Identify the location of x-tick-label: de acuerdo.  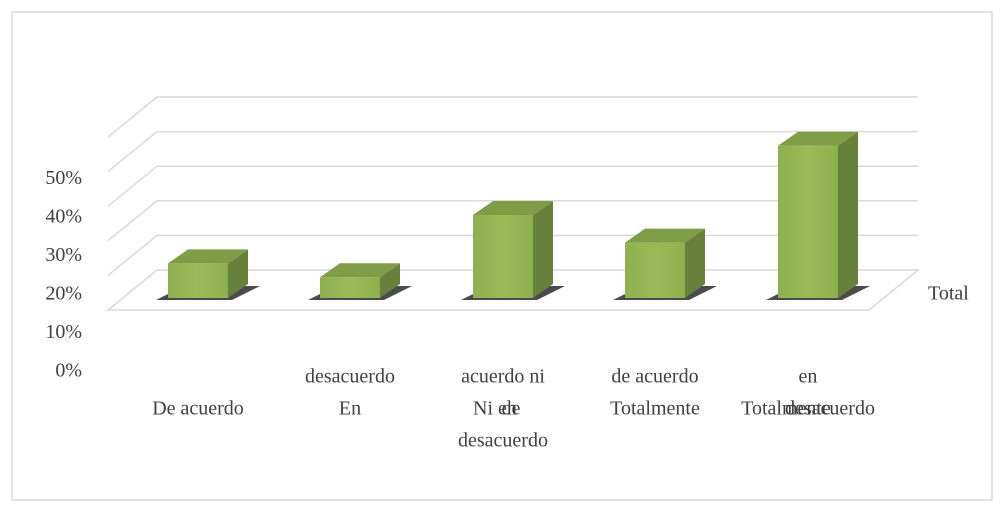
(654, 377).